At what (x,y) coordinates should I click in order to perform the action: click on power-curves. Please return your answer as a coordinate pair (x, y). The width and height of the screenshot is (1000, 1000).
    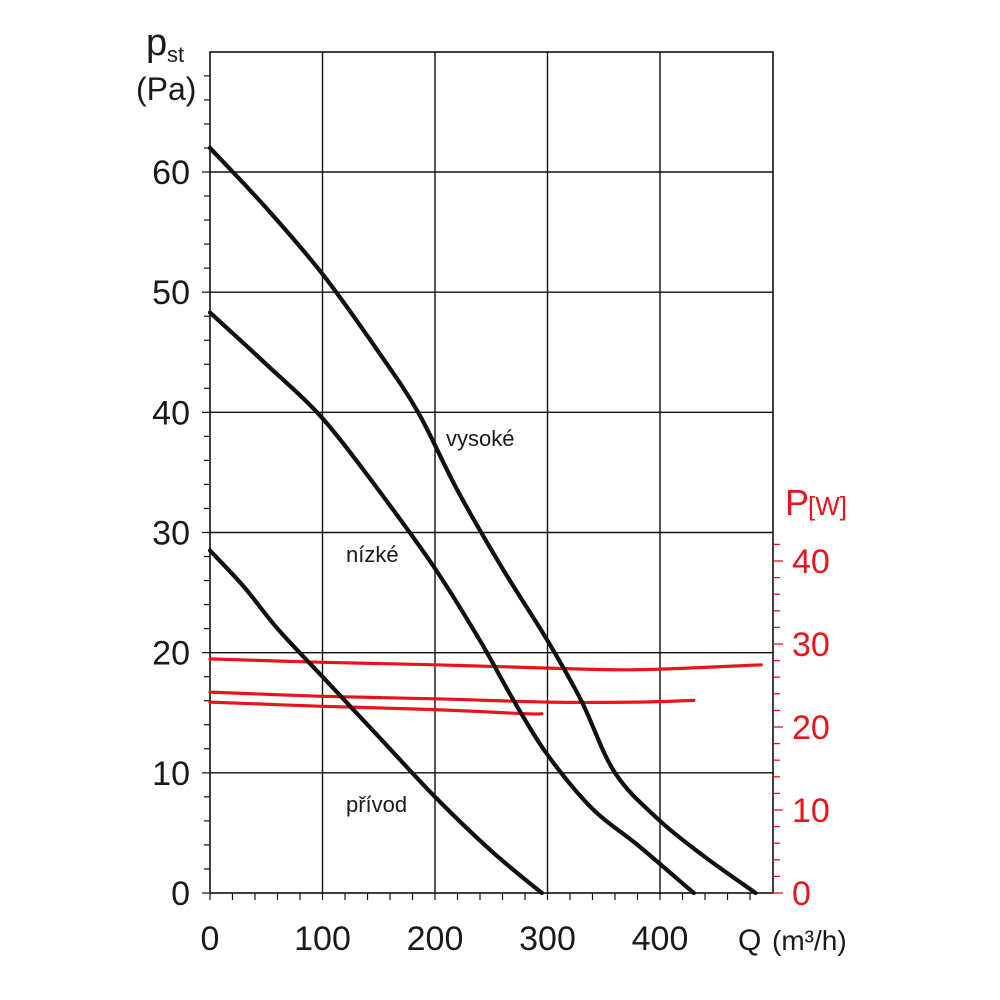
    Looking at the image, I should click on (485, 686).